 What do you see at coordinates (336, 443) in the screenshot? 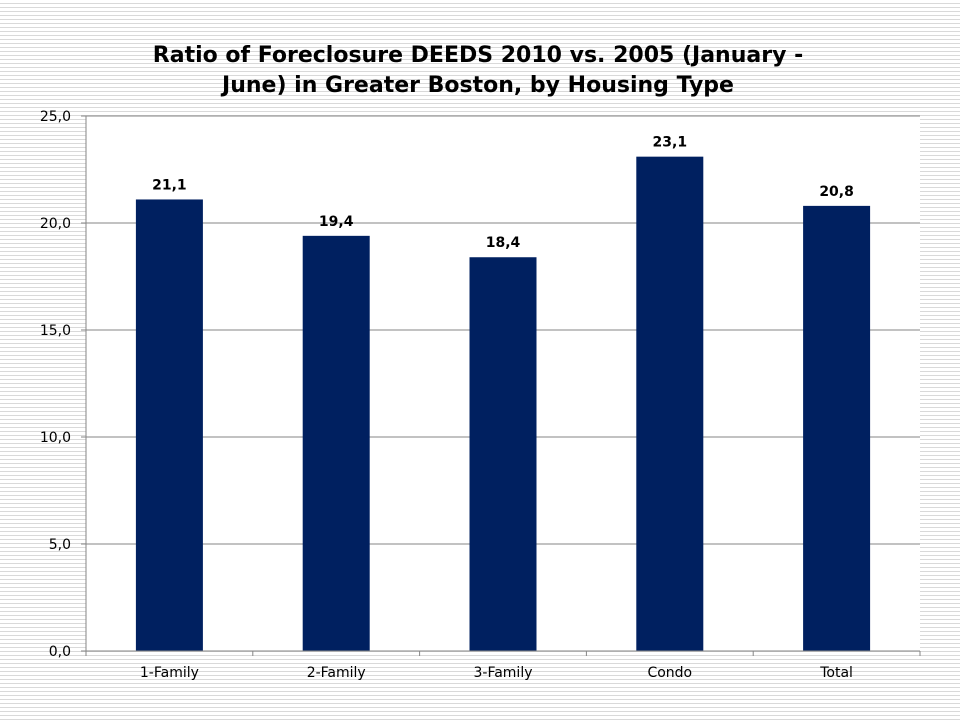
I see `bar-2-family` at bounding box center [336, 443].